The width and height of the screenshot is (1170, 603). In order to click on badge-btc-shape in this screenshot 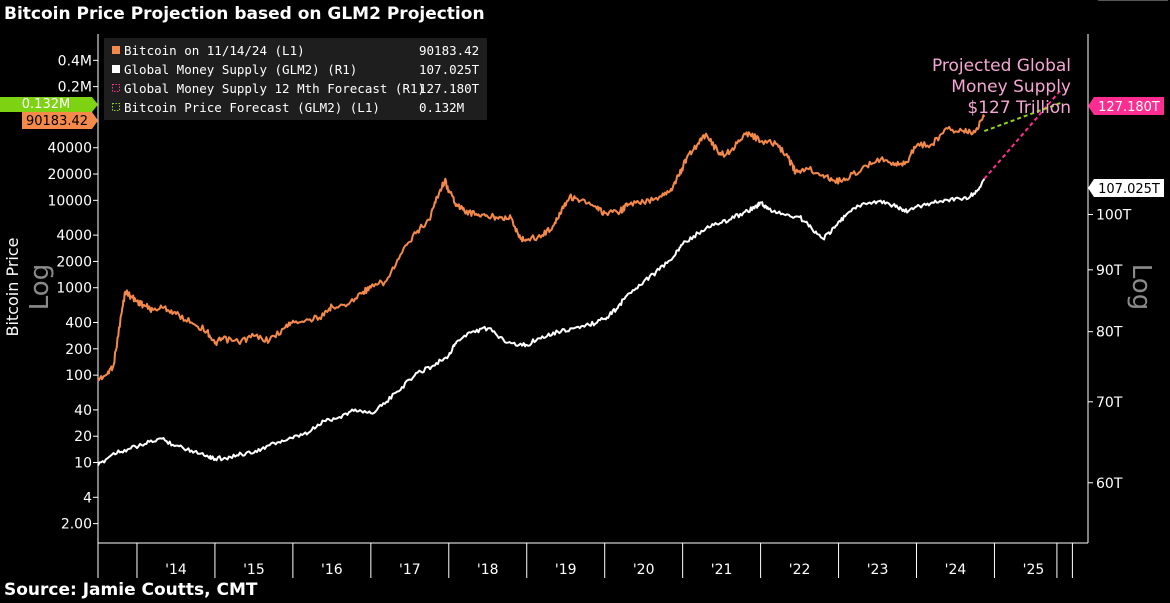, I will do `click(60, 120)`.